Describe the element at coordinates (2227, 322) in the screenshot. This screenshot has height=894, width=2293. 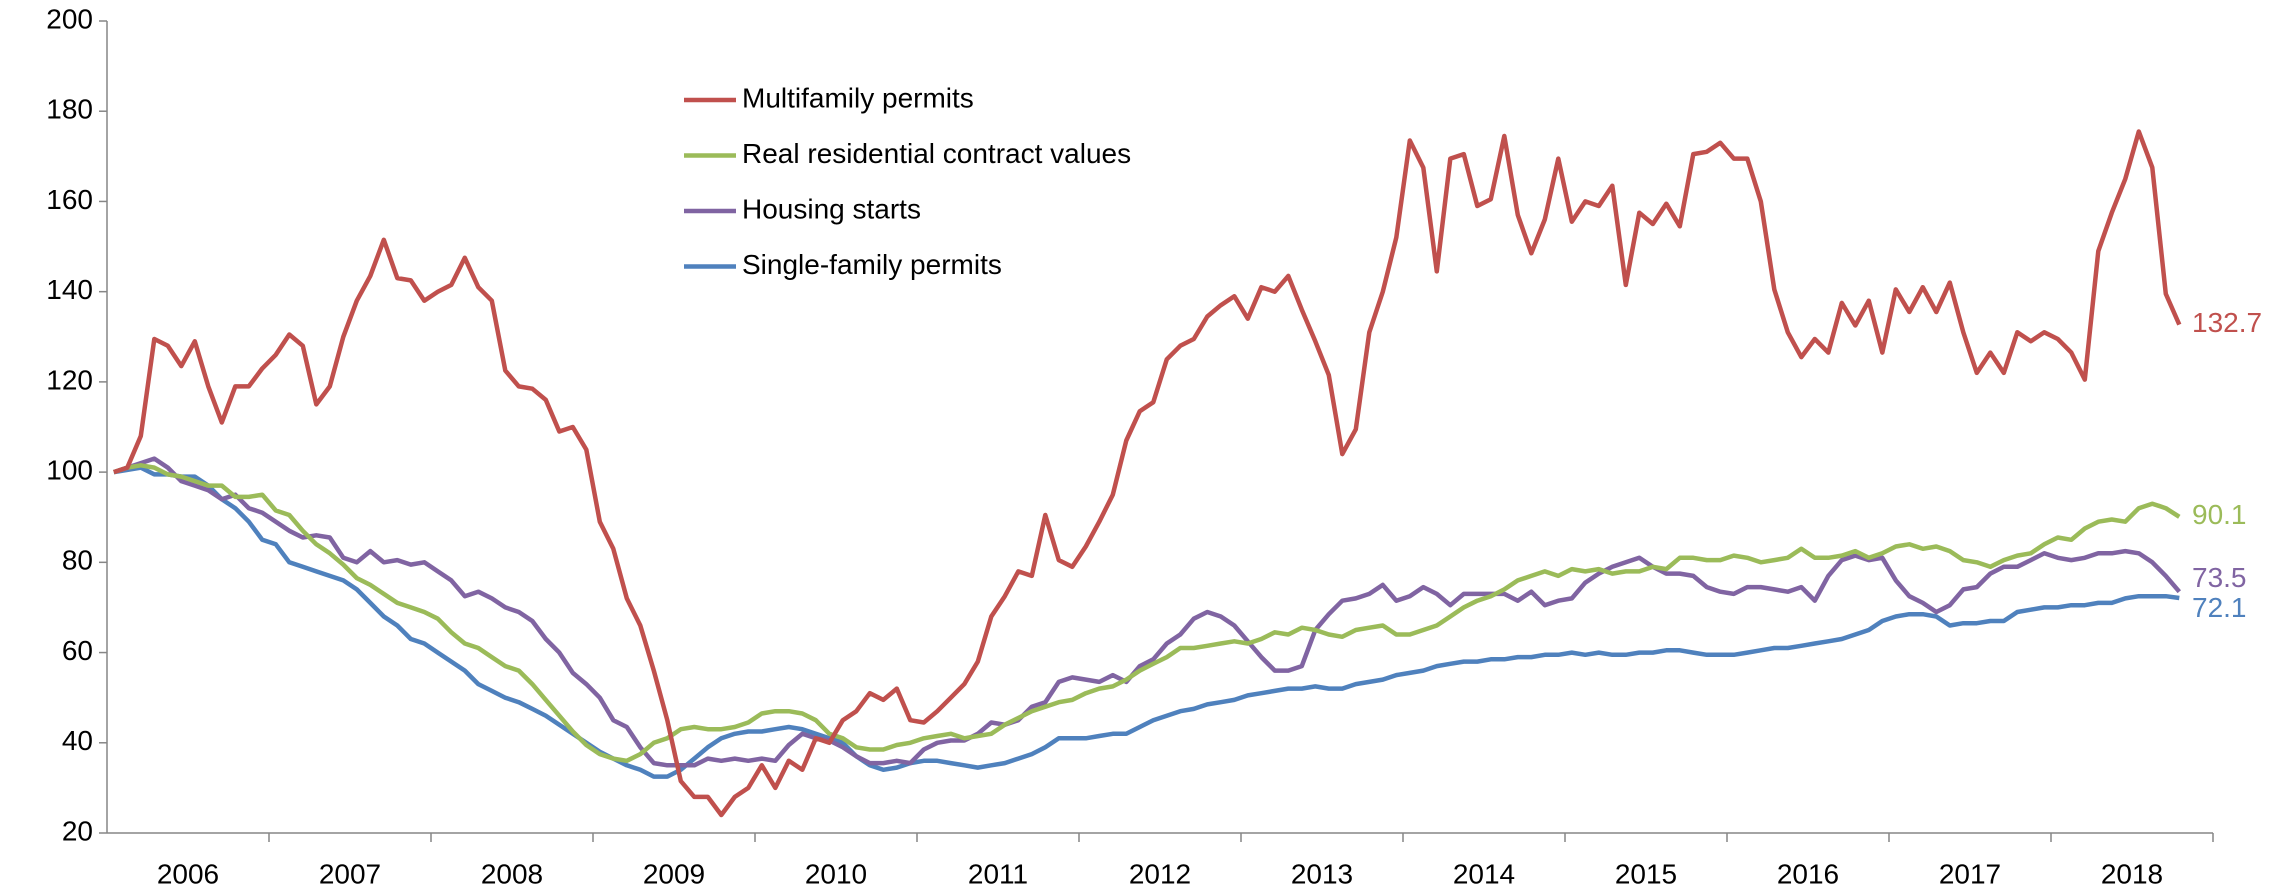
I see `end-label: 132.7` at that location.